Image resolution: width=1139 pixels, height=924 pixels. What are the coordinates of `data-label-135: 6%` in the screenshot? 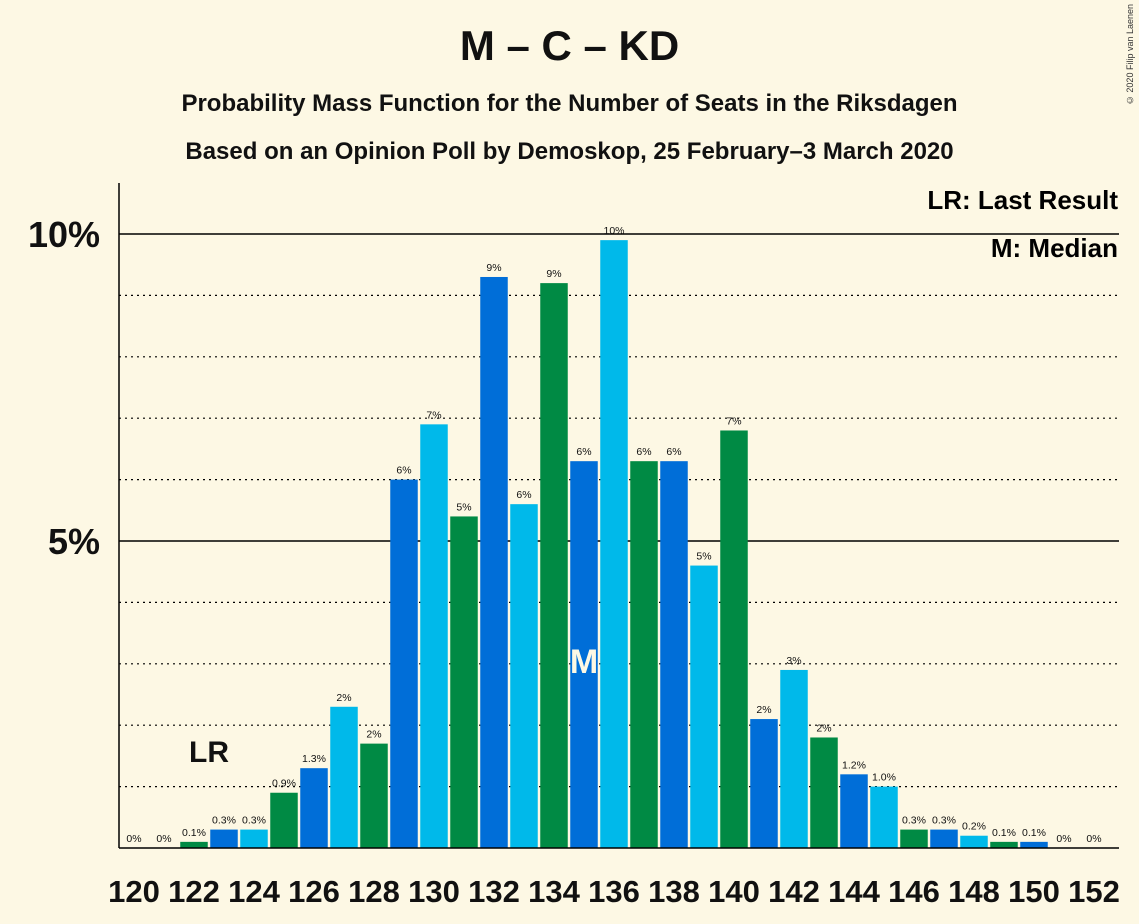 It's located at (583, 452).